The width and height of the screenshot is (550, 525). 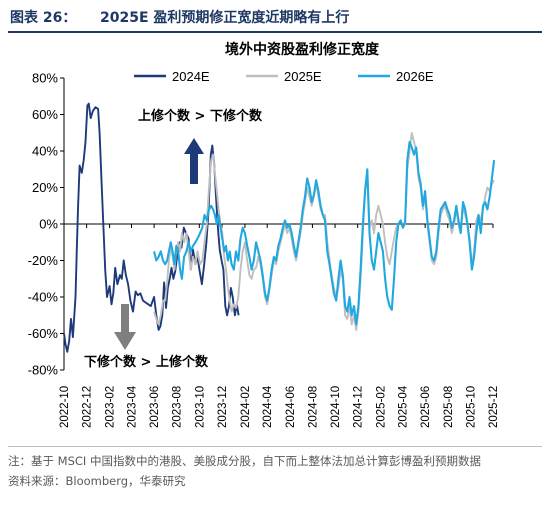 What do you see at coordinates (132, 406) in the screenshot?
I see `x-tick-label: 2023-04` at bounding box center [132, 406].